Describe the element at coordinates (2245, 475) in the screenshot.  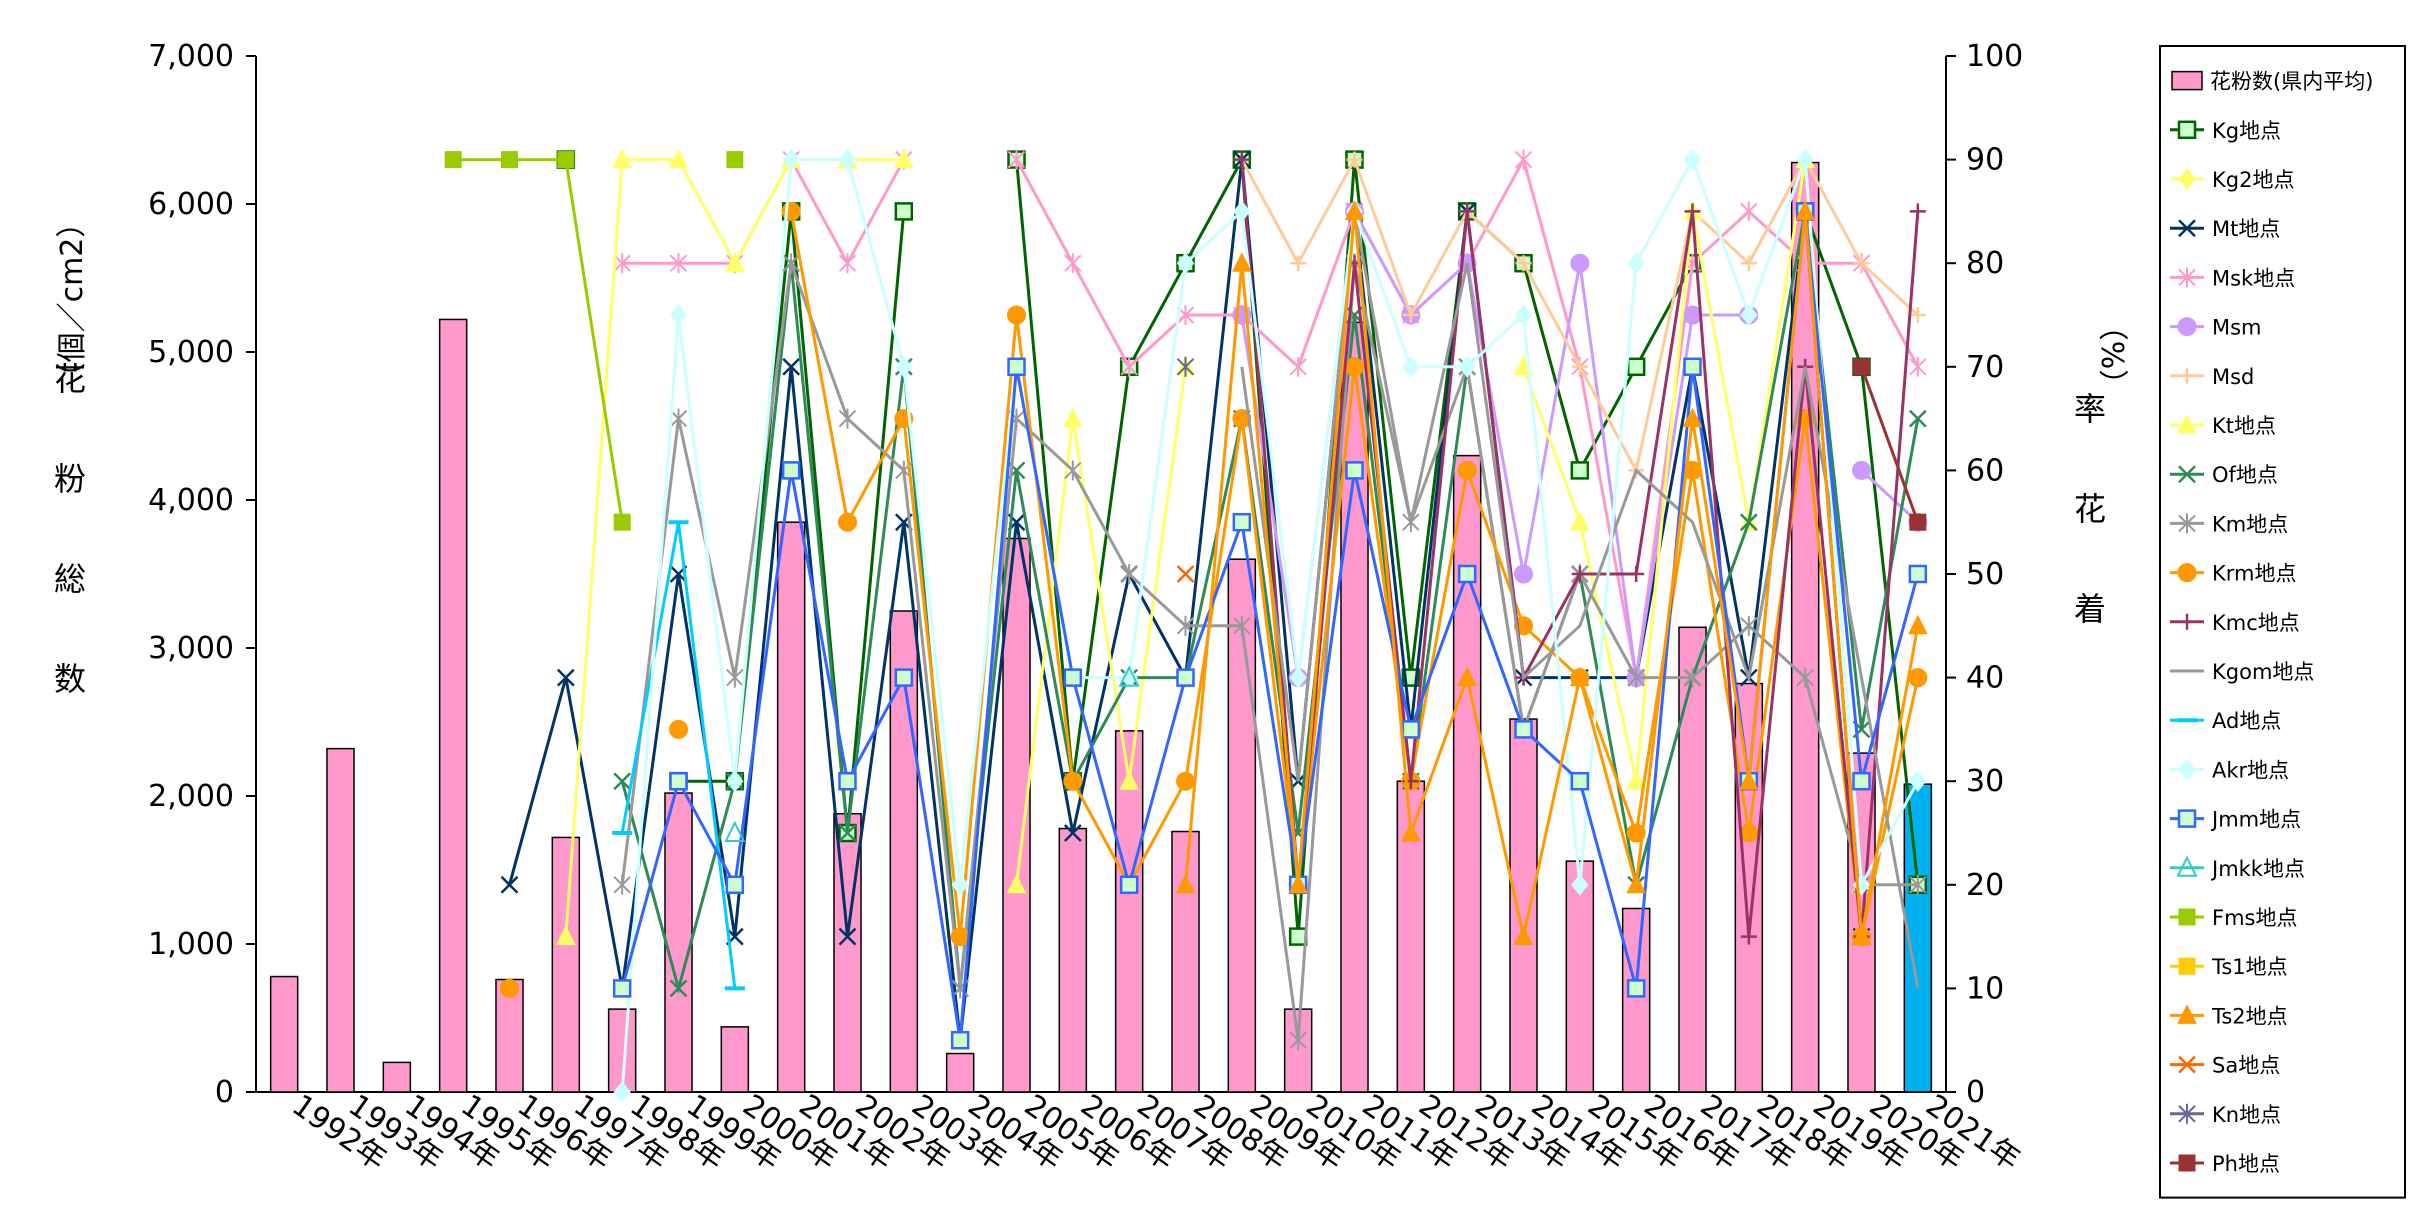
I see `legend-label: Of地点` at that location.